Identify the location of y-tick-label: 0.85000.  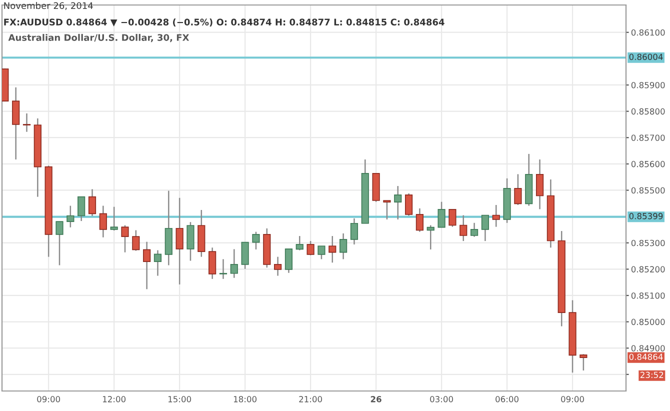
(648, 322).